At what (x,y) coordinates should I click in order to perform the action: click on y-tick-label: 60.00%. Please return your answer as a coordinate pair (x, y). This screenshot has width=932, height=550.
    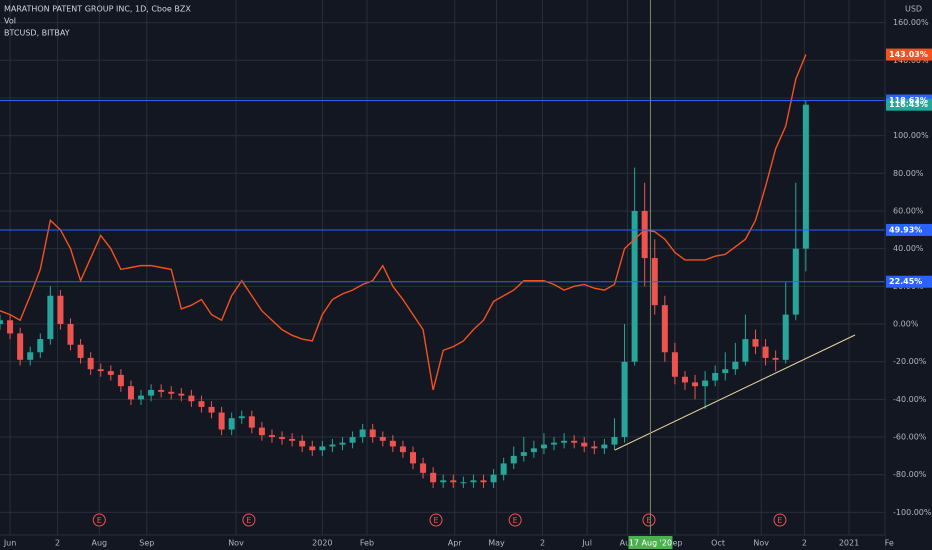
    Looking at the image, I should click on (908, 210).